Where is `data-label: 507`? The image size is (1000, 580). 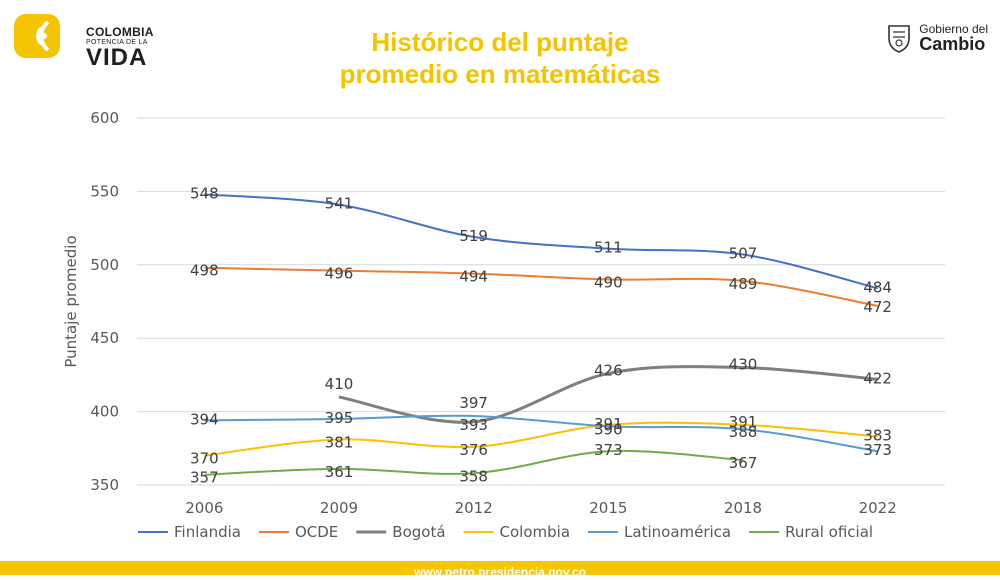 data-label: 507 is located at coordinates (743, 254).